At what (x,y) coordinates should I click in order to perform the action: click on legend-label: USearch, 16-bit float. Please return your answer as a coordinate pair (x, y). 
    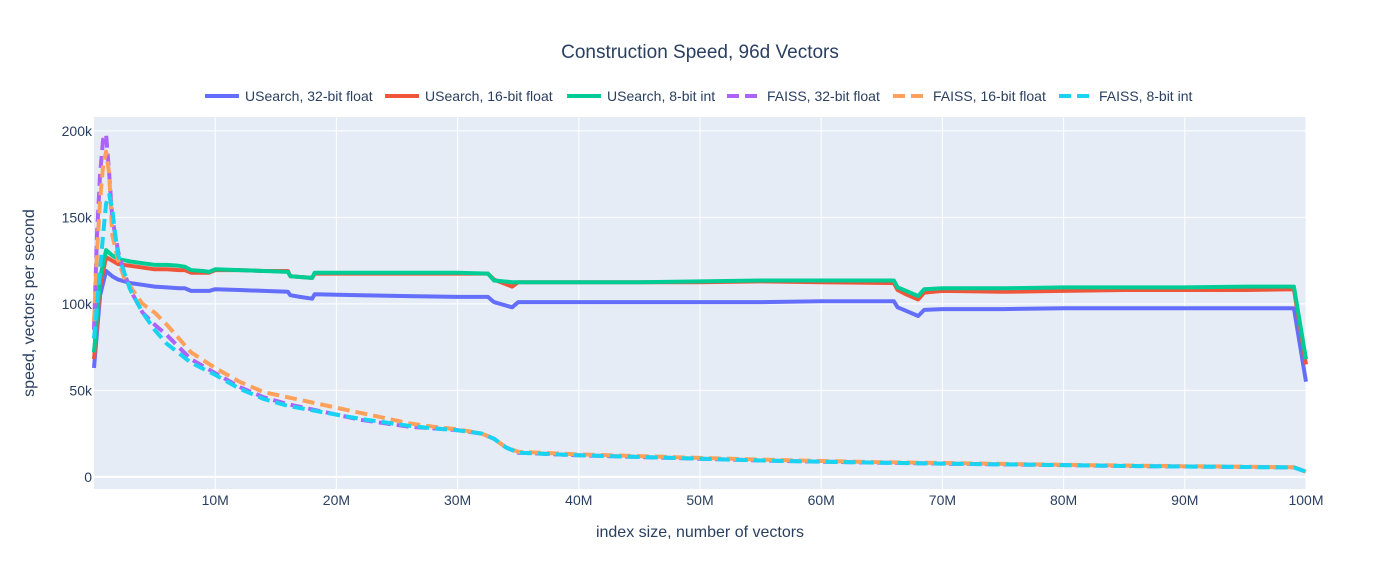
    Looking at the image, I should click on (489, 96).